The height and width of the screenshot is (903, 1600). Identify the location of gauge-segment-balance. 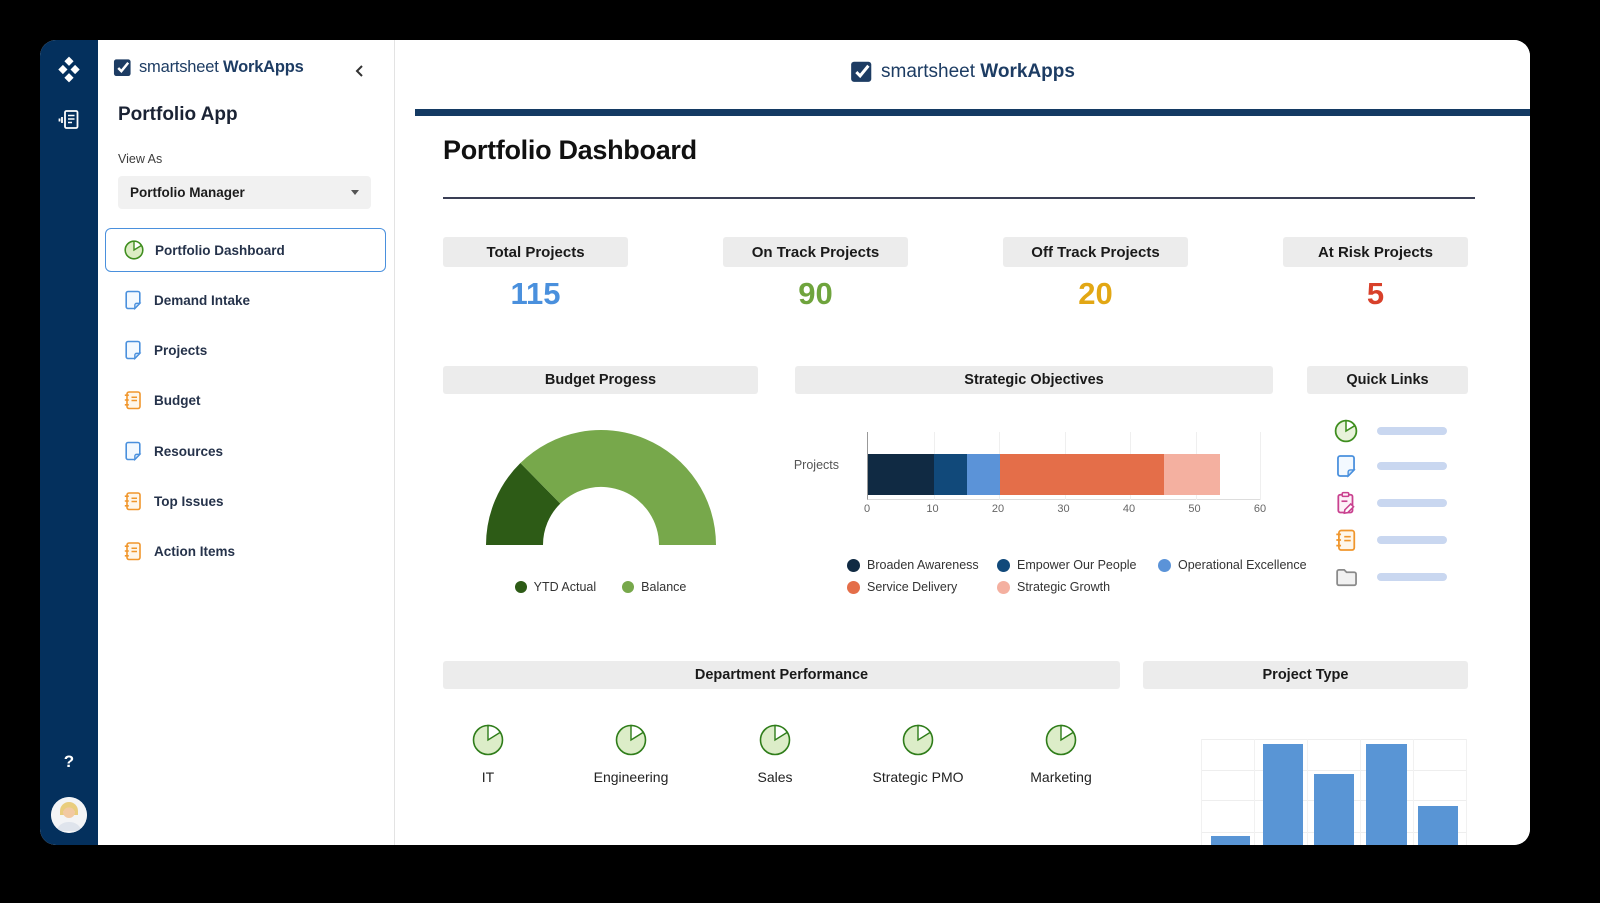
(618, 487).